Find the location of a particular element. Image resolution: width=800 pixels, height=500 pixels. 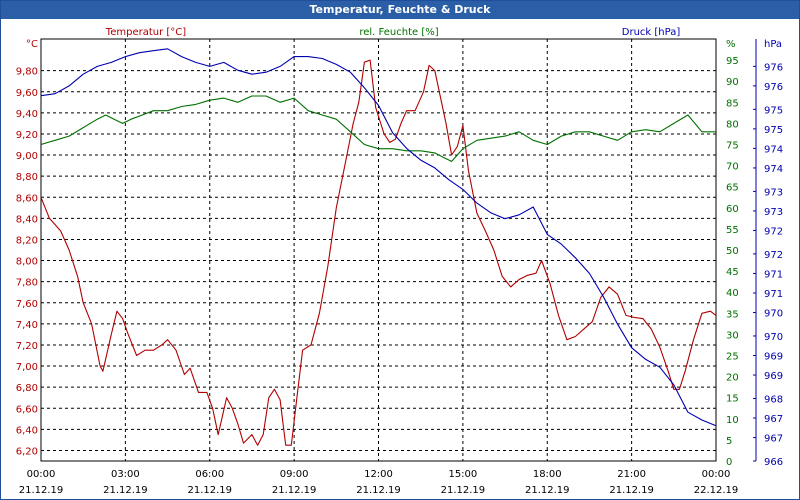

temperature-tick-label: 9,40 is located at coordinates (27, 114).